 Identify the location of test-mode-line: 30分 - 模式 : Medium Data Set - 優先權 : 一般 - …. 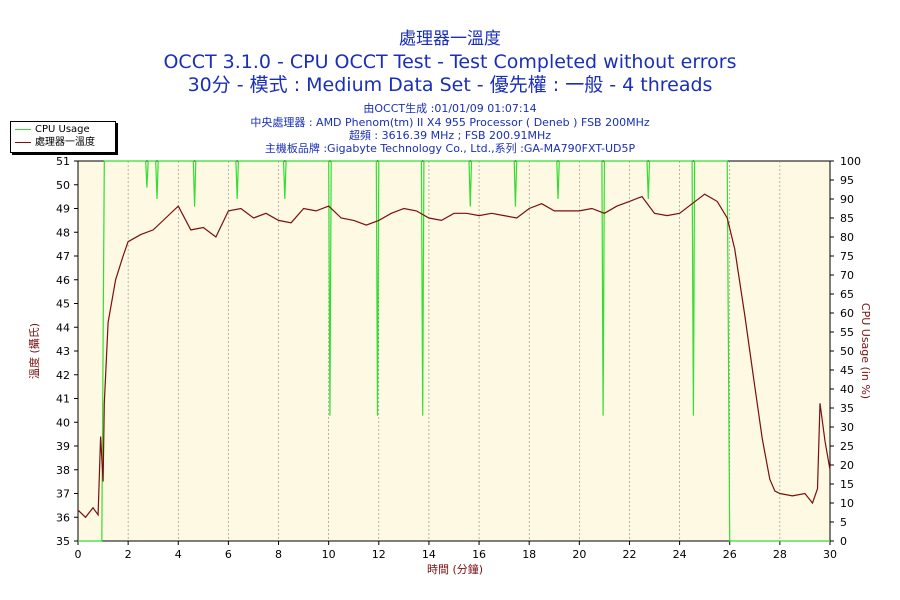
(450, 85).